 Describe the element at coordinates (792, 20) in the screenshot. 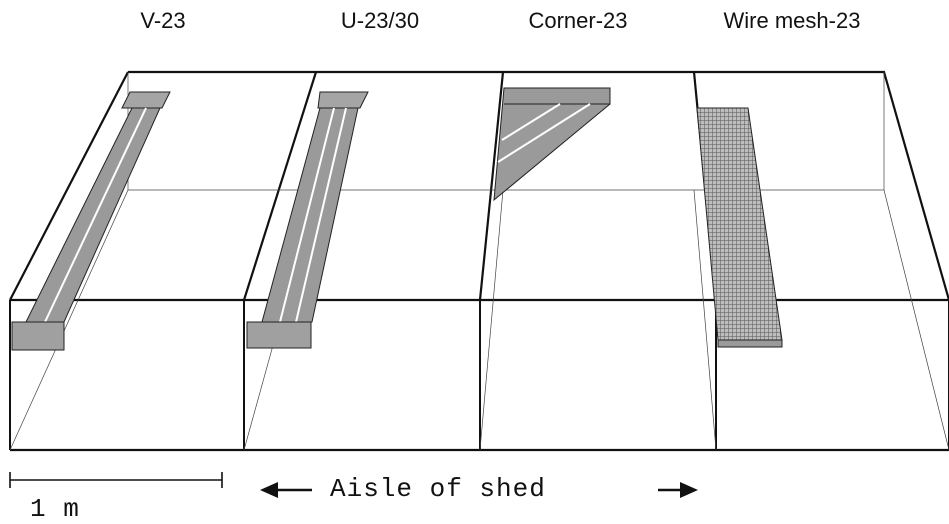

I see `pen-label-wire-mesh23: Wire mesh-23` at that location.